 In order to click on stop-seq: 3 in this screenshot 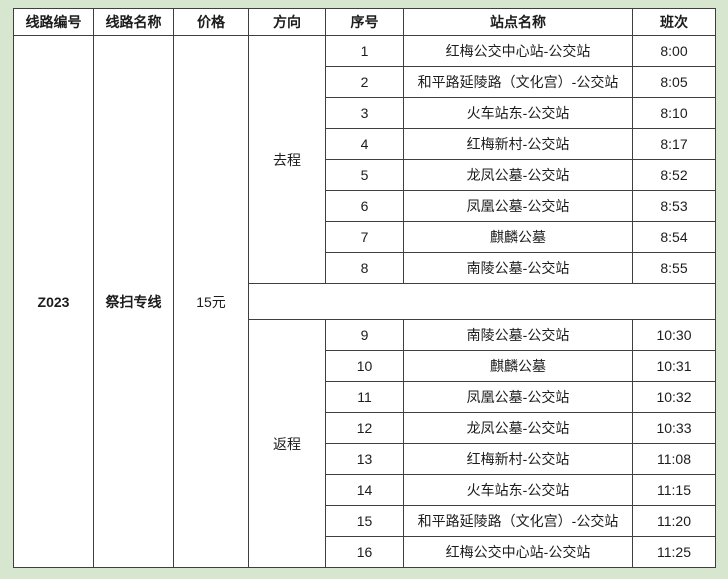, I will do `click(364, 113)`.